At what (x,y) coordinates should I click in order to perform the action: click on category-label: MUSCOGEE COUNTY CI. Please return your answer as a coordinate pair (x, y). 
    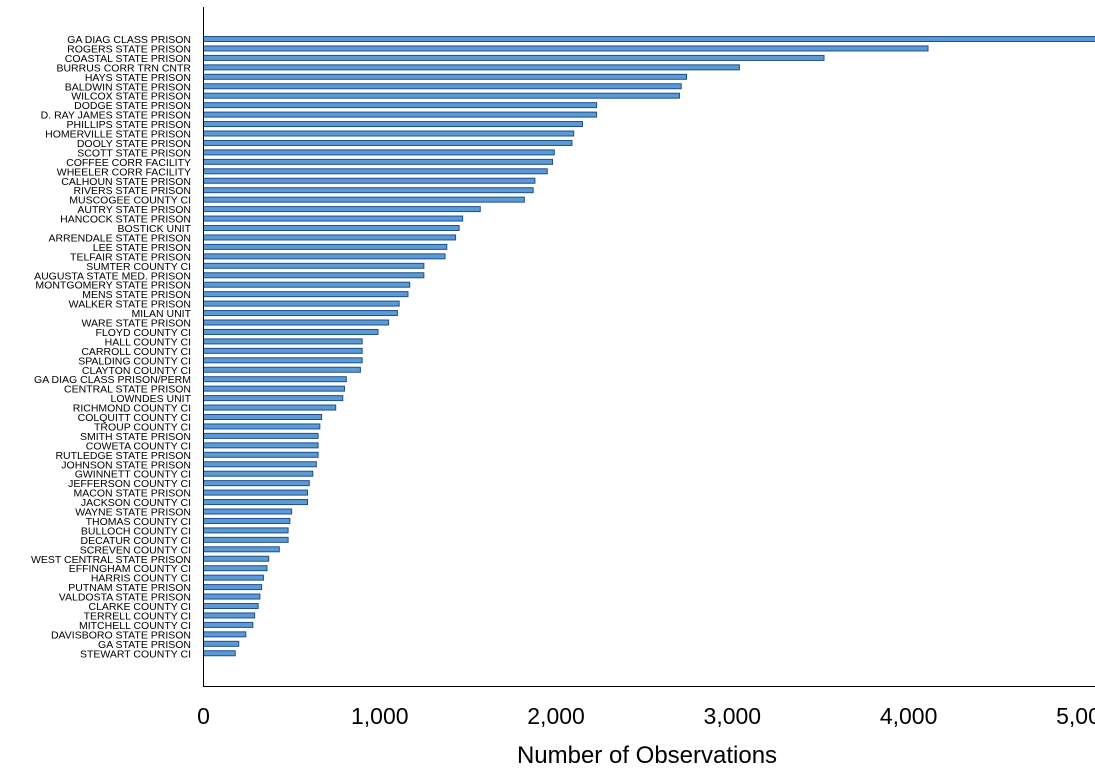
    Looking at the image, I should click on (130, 201).